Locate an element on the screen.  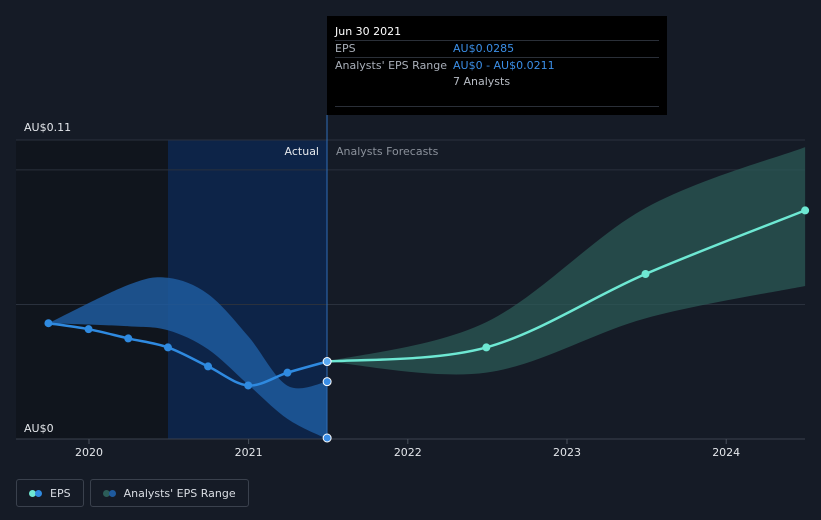
legend-eps-label: EPS is located at coordinates (60, 493).